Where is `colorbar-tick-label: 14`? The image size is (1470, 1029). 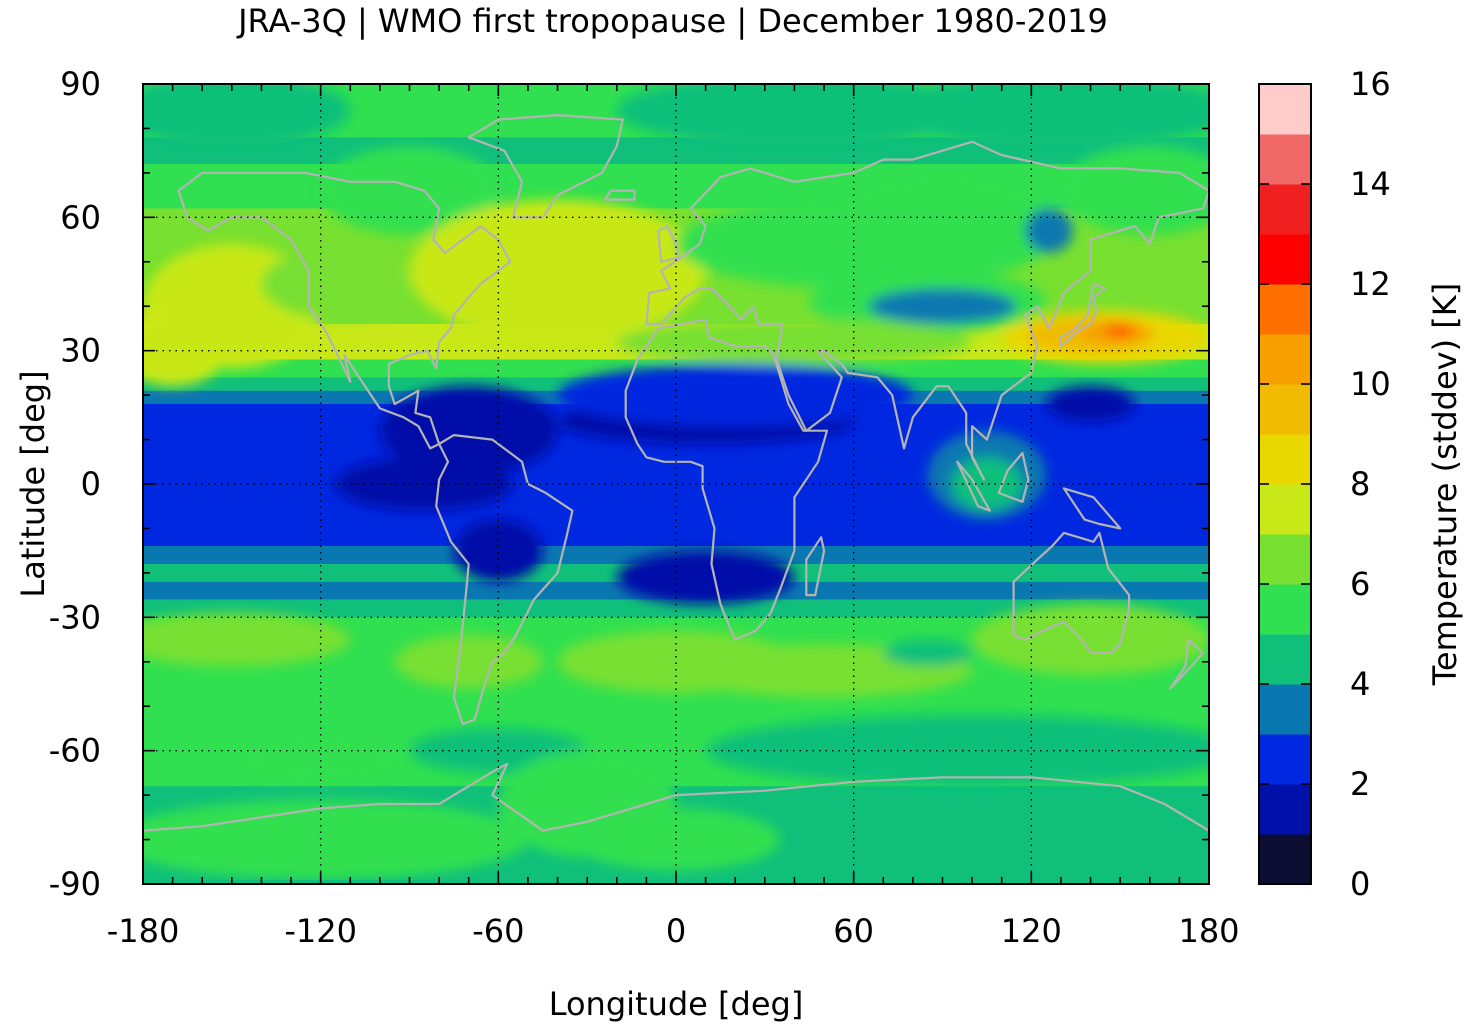
colorbar-tick-label: 14 is located at coordinates (1370, 184).